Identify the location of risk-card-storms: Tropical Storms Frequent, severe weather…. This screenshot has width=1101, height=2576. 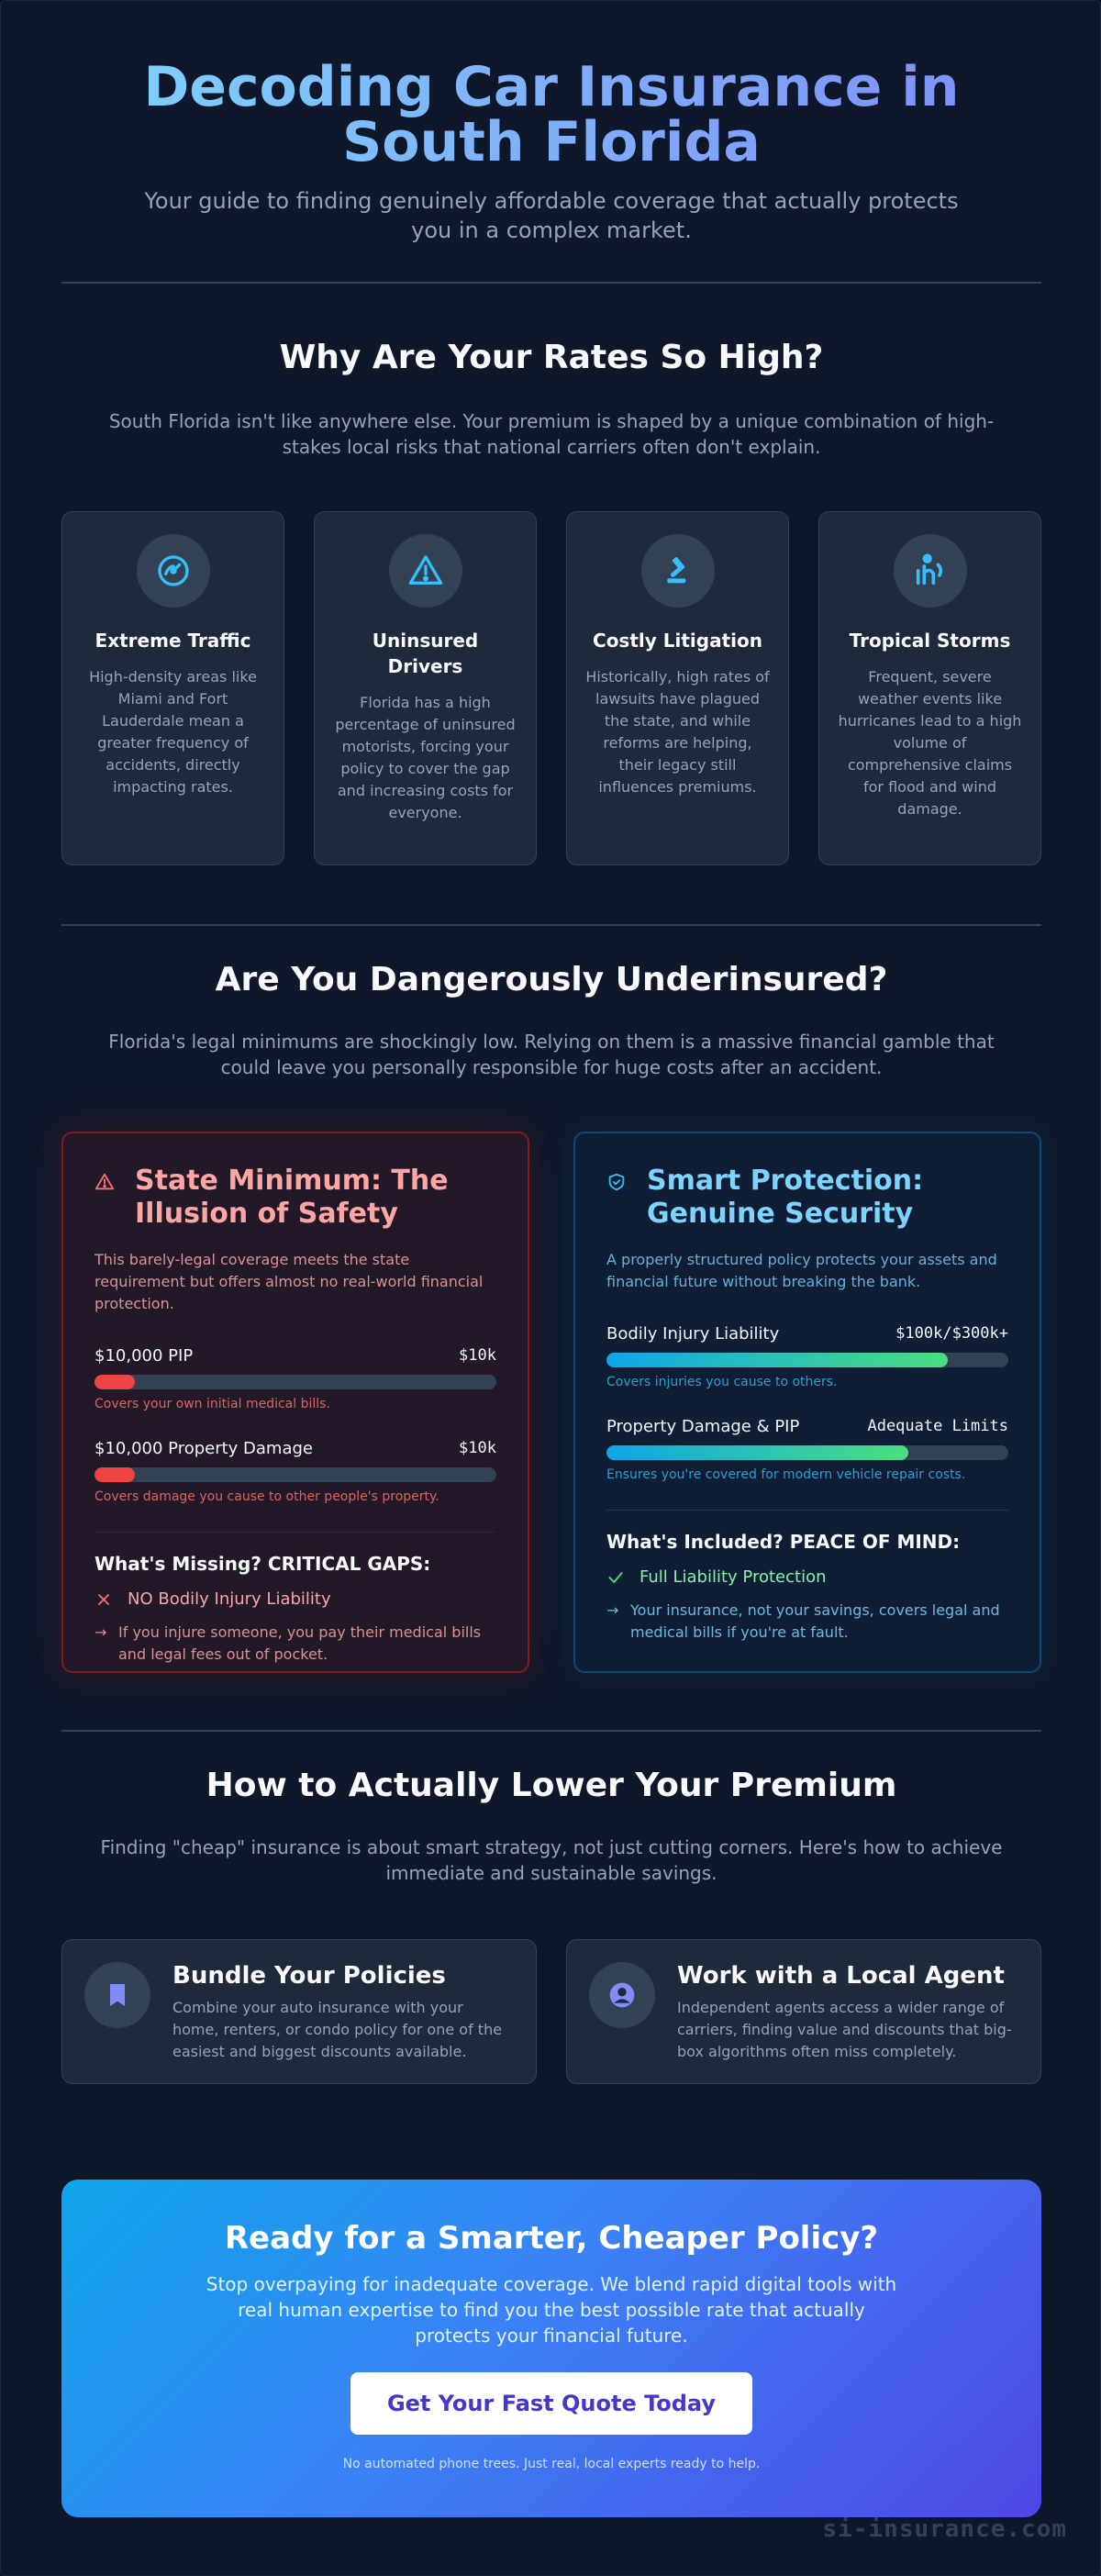
(930, 688).